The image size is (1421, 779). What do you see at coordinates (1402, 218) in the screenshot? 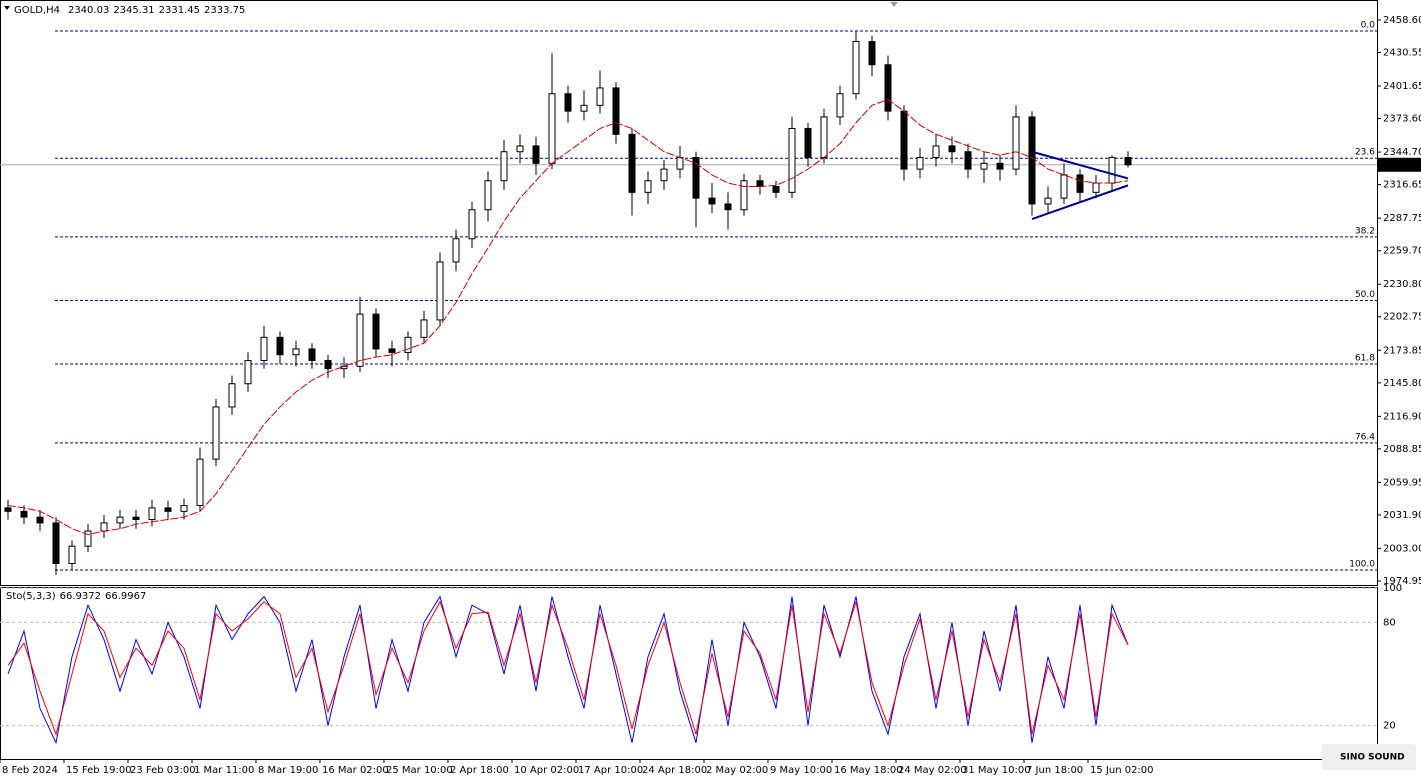
I see `y-tick-label: 2287.75` at bounding box center [1402, 218].